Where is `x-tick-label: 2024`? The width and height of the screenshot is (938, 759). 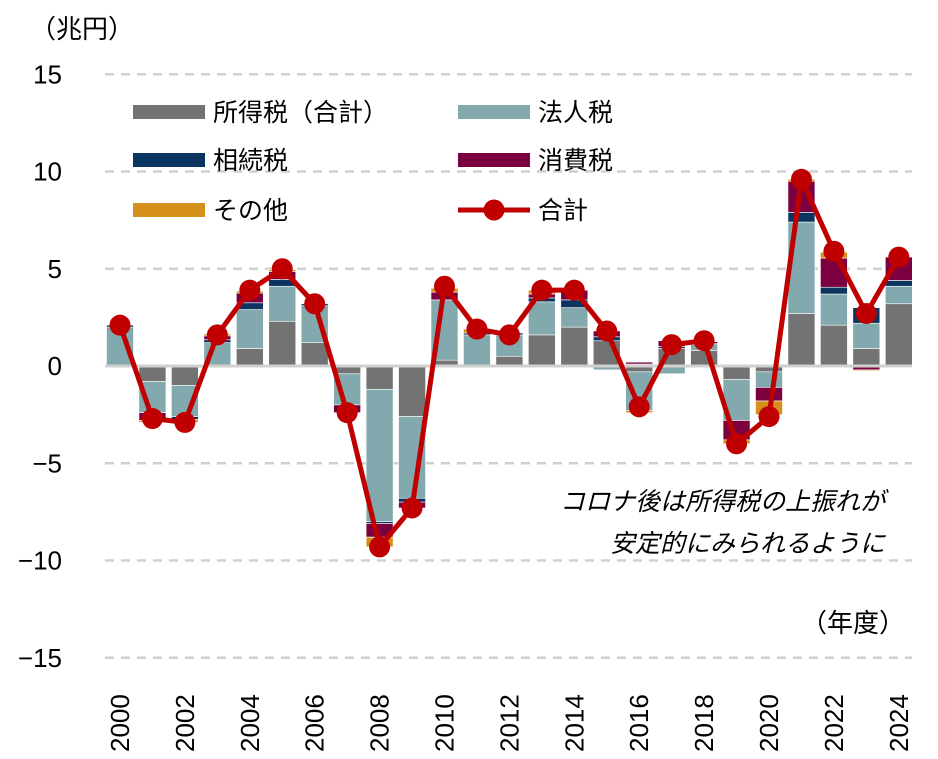 x-tick-label: 2024 is located at coordinates (899, 723).